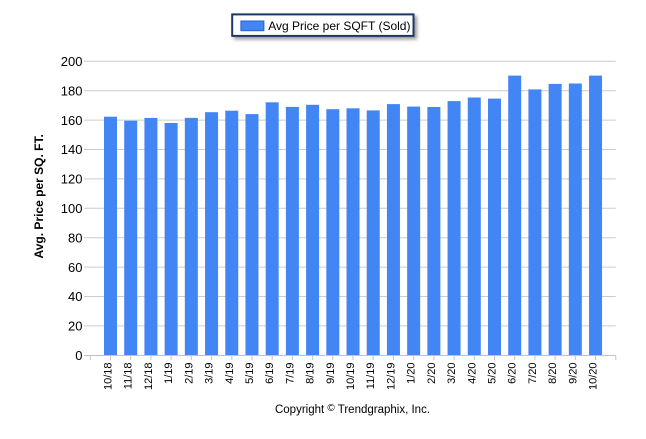  What do you see at coordinates (533, 373) in the screenshot?
I see `svg-text: 7/20` at bounding box center [533, 373].